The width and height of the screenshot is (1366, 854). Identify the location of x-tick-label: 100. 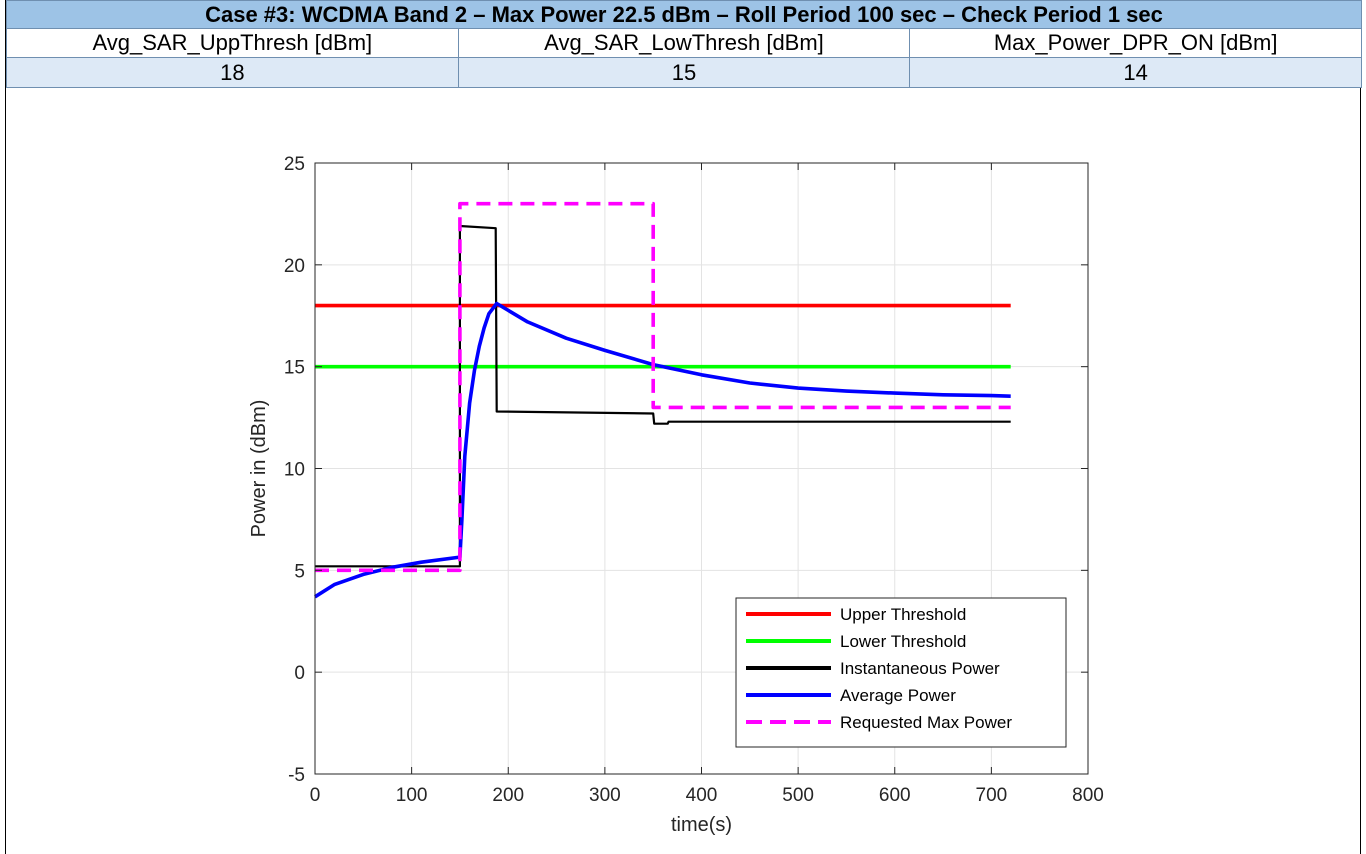
(412, 795).